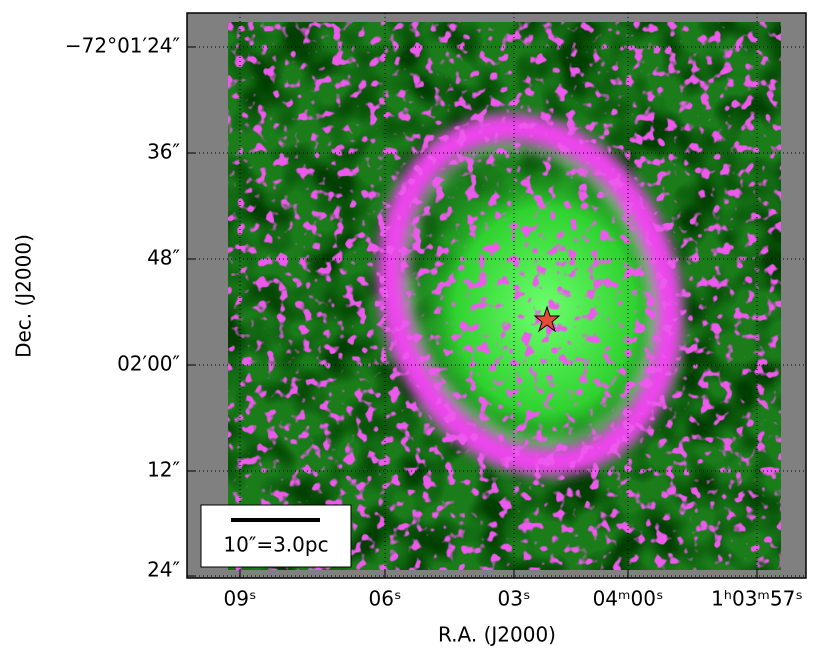  Describe the element at coordinates (757, 599) in the screenshot. I see `x-tick-label: 1ʰ03ᵐ57ˢ` at that location.